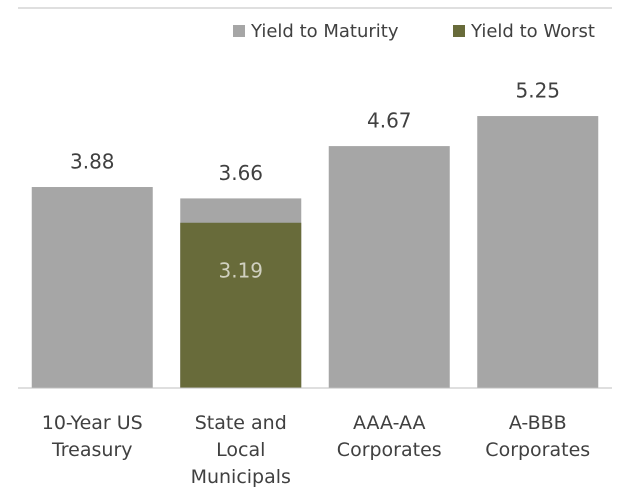 The image size is (626, 503). What do you see at coordinates (538, 436) in the screenshot?
I see `category-label: A-BBB Corporates` at bounding box center [538, 436].